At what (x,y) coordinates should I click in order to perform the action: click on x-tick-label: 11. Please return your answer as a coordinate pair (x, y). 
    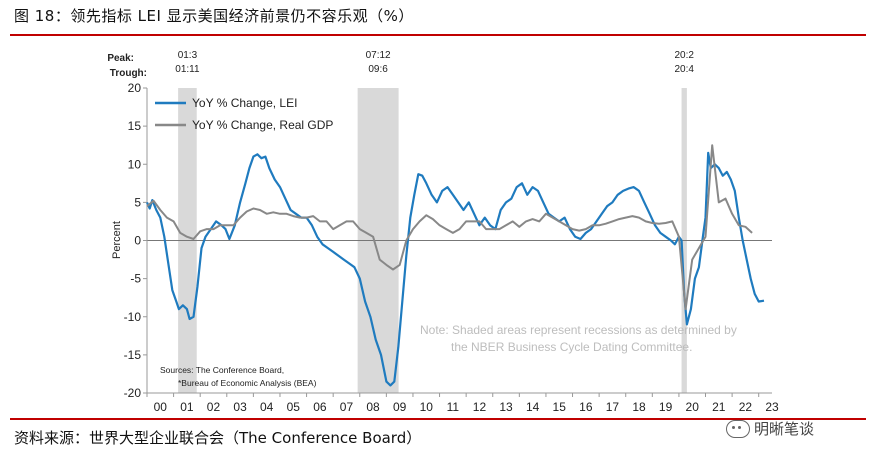
    Looking at the image, I should click on (453, 407).